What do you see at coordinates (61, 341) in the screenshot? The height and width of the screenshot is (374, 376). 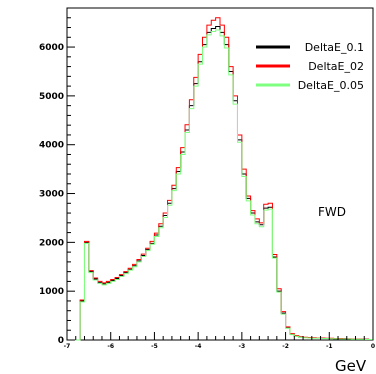 I see `y-tick-label: 0` at bounding box center [61, 341].